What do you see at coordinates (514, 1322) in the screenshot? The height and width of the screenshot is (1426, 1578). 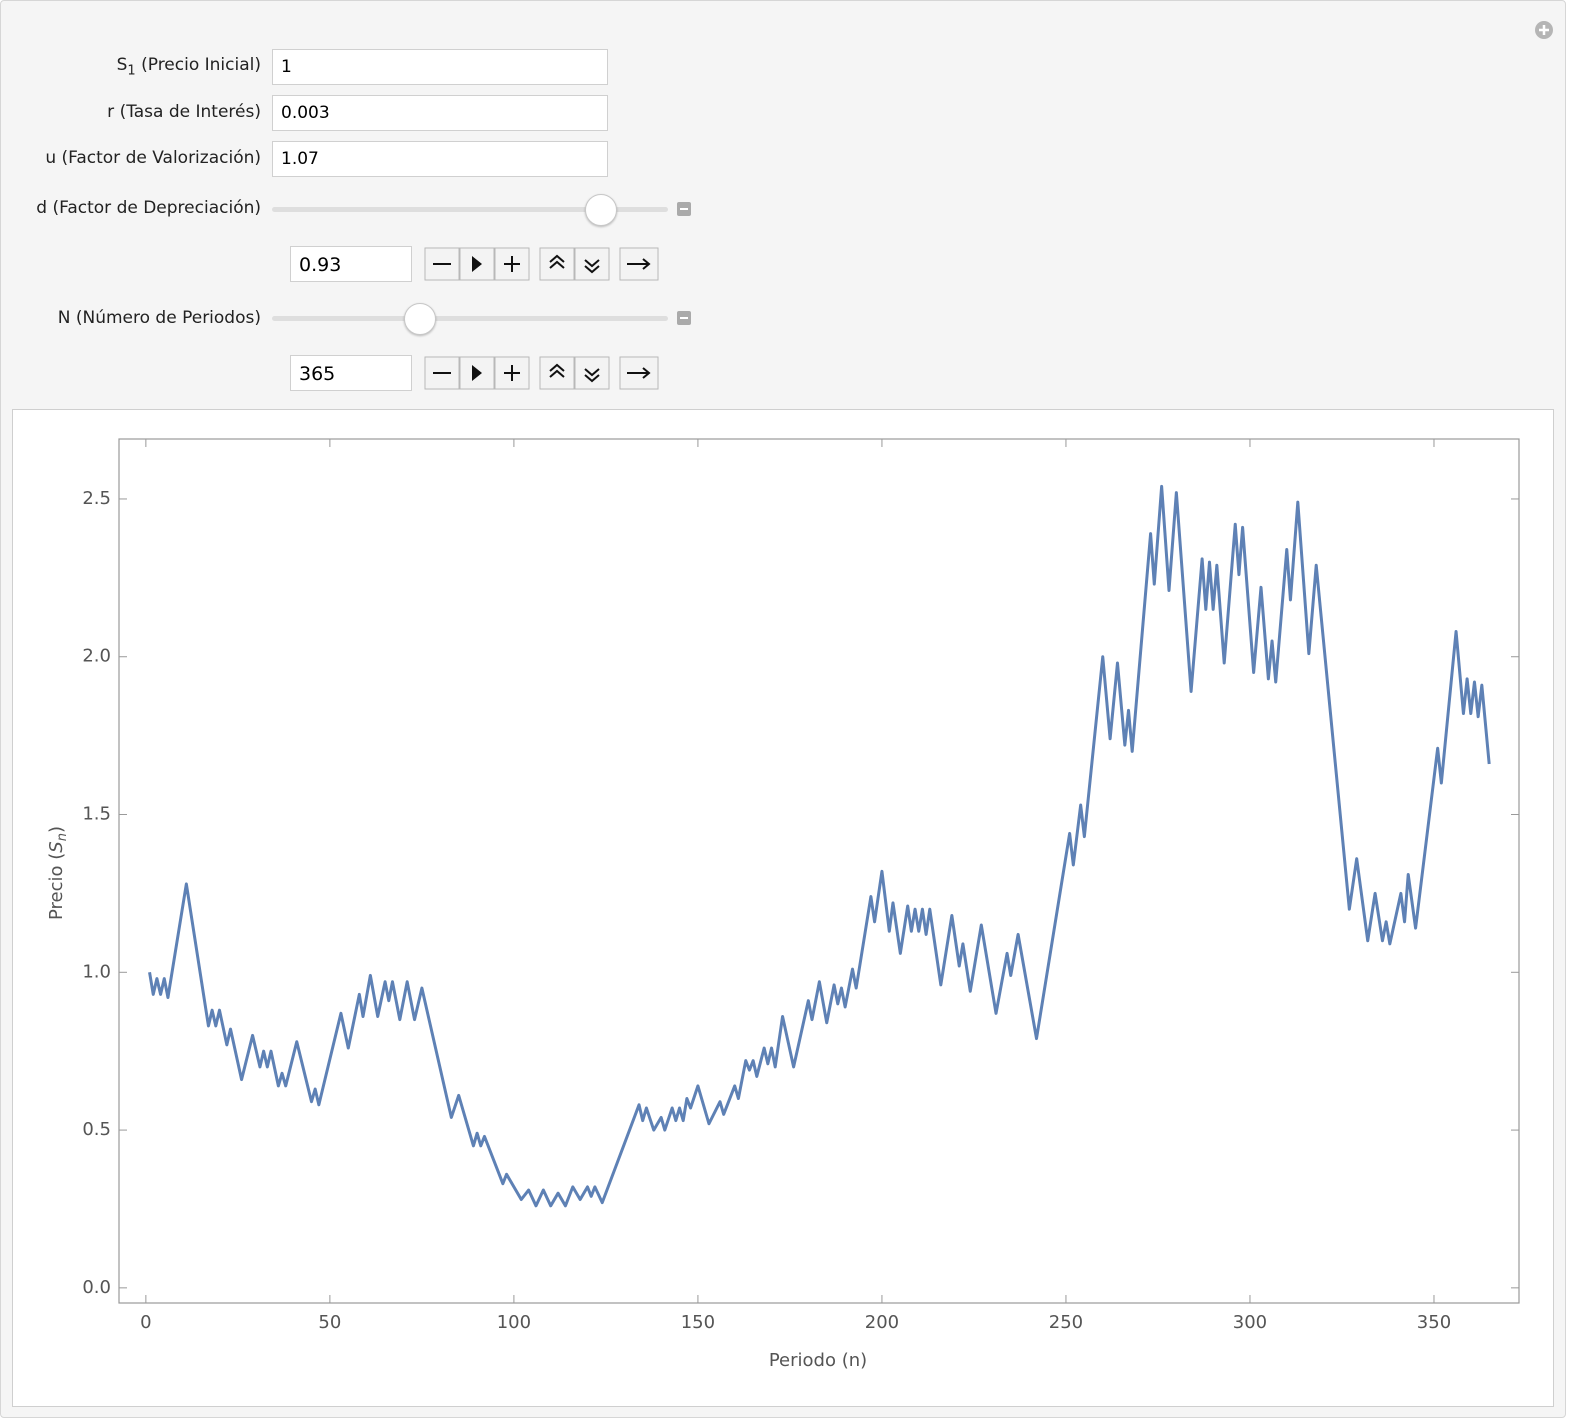 I see `x-tick-label: 100` at bounding box center [514, 1322].